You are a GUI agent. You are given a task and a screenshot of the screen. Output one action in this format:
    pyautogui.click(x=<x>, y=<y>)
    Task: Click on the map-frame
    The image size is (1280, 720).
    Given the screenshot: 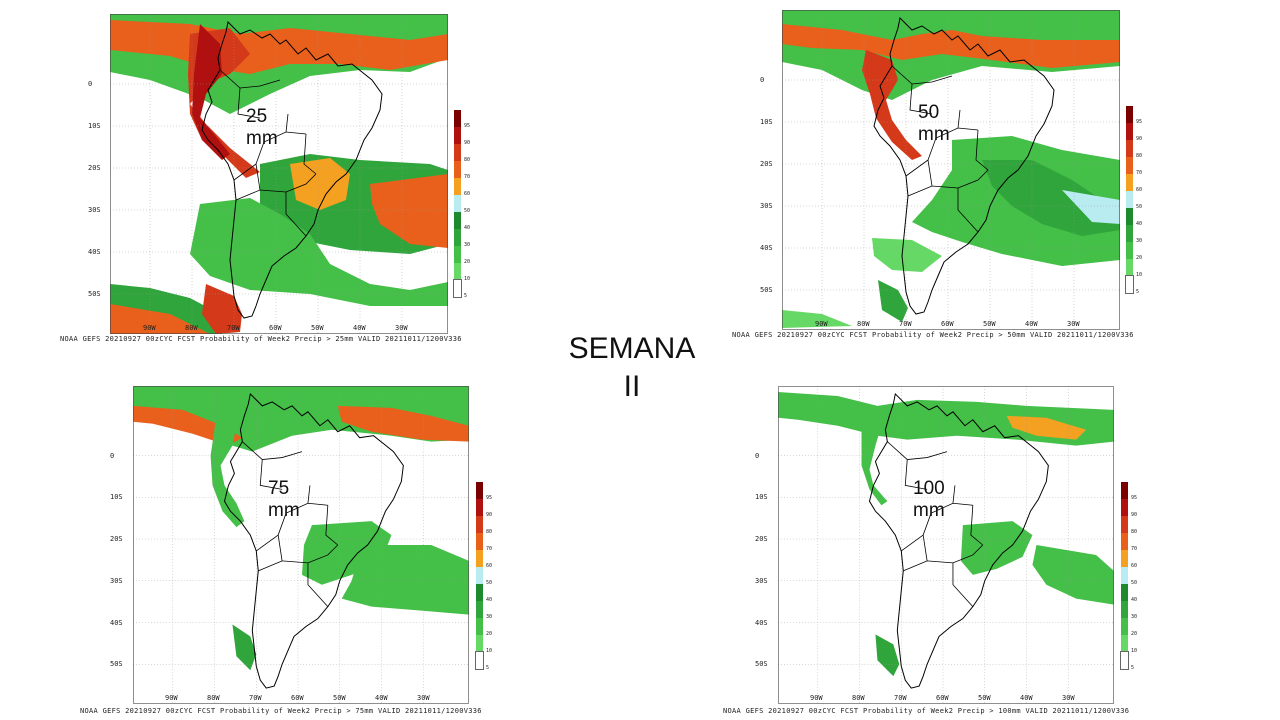 What is the action you would take?
    pyautogui.click(x=951, y=170)
    